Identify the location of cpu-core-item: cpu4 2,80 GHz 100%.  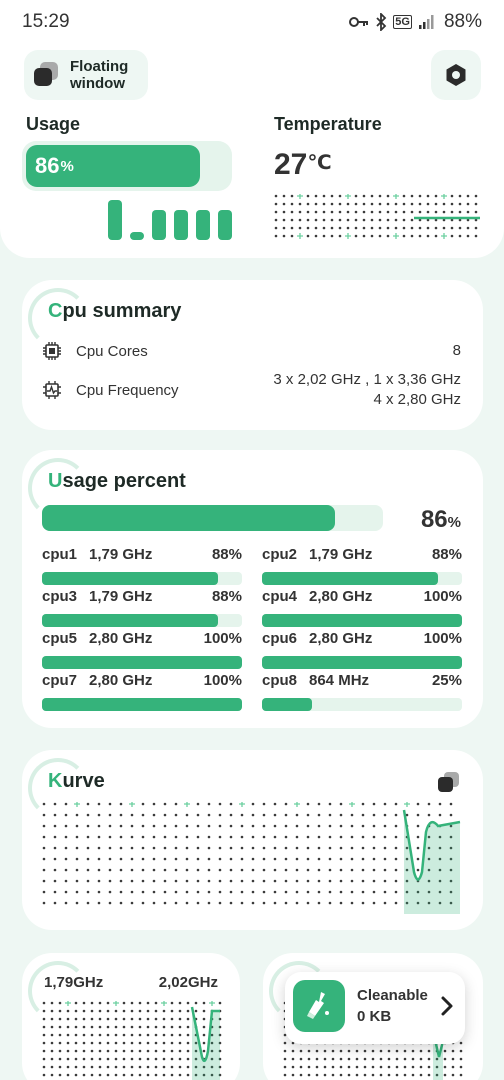
(362, 608).